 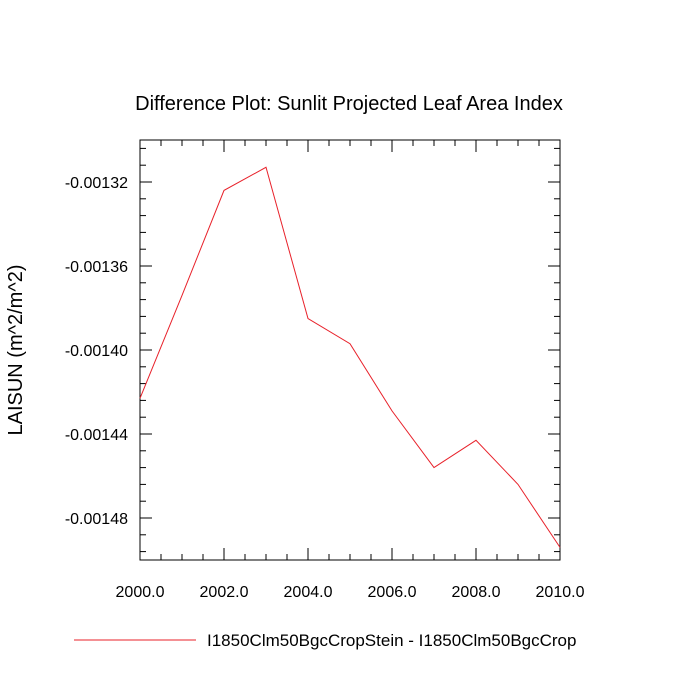 What do you see at coordinates (560, 592) in the screenshot?
I see `x-tick-label: 2010.0` at bounding box center [560, 592].